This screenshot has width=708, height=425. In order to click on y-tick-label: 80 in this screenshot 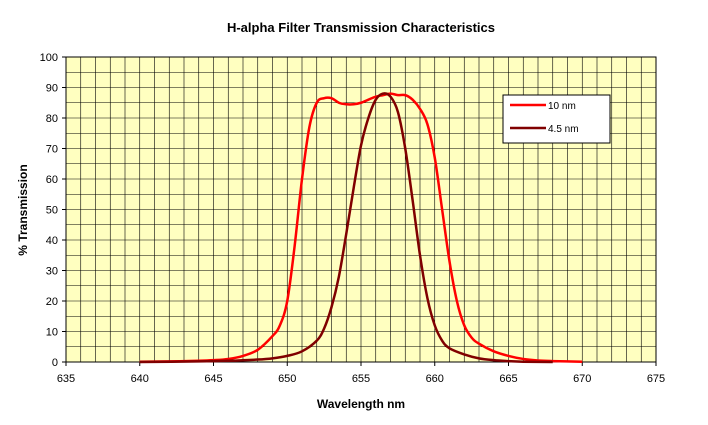, I will do `click(52, 119)`.